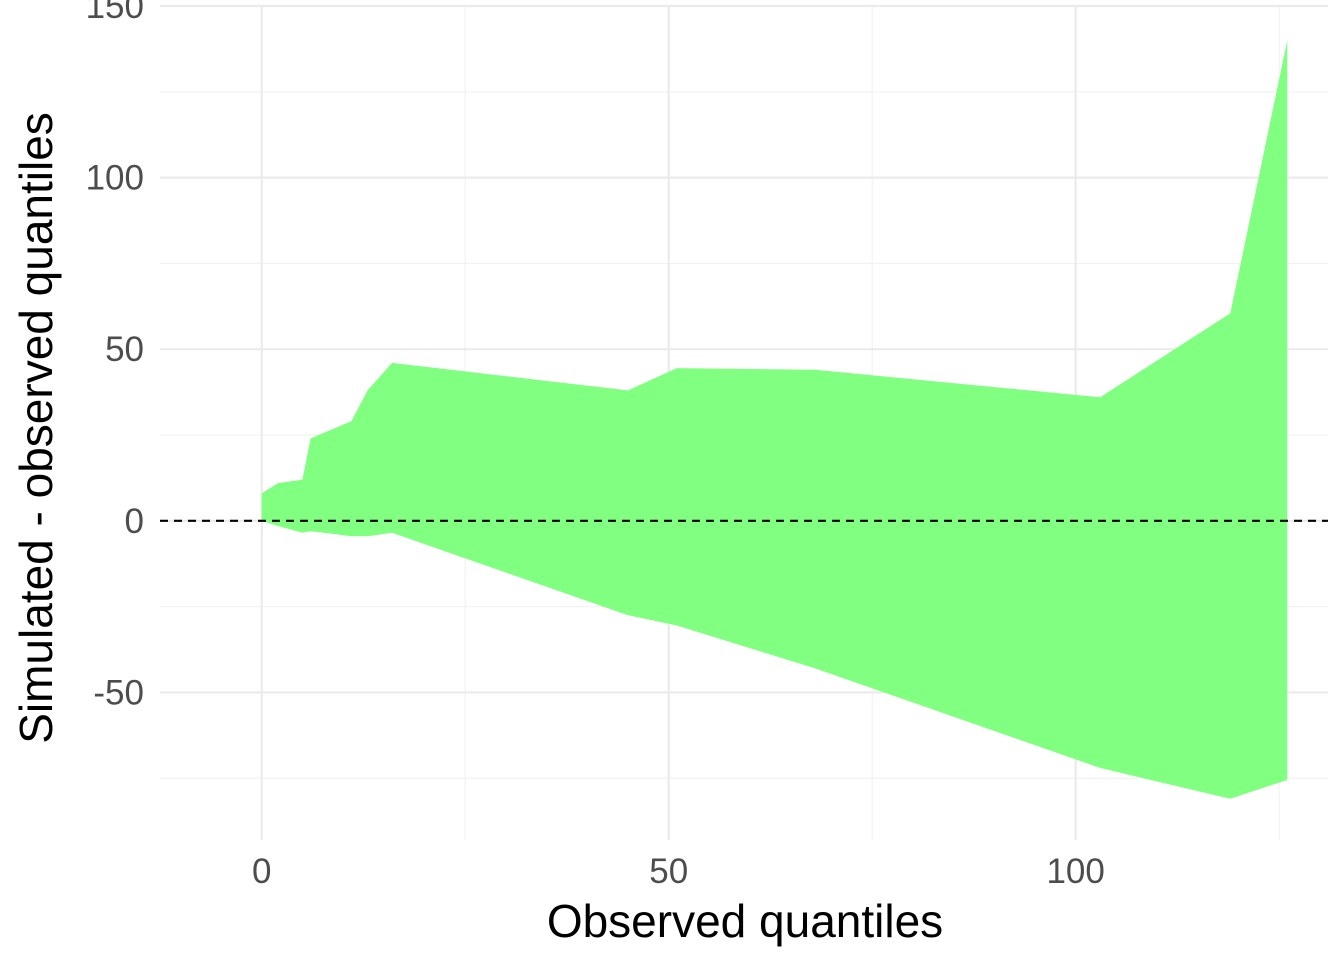  I want to click on y-tick-label: -50, so click(118, 692).